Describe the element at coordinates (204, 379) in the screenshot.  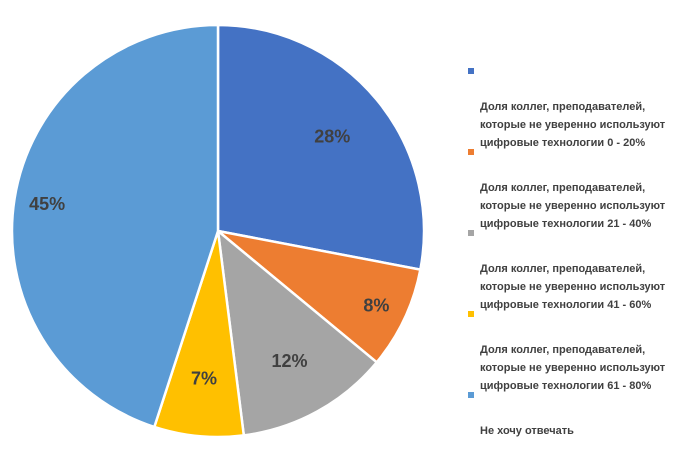
I see `data-label-61-80: 7%` at that location.